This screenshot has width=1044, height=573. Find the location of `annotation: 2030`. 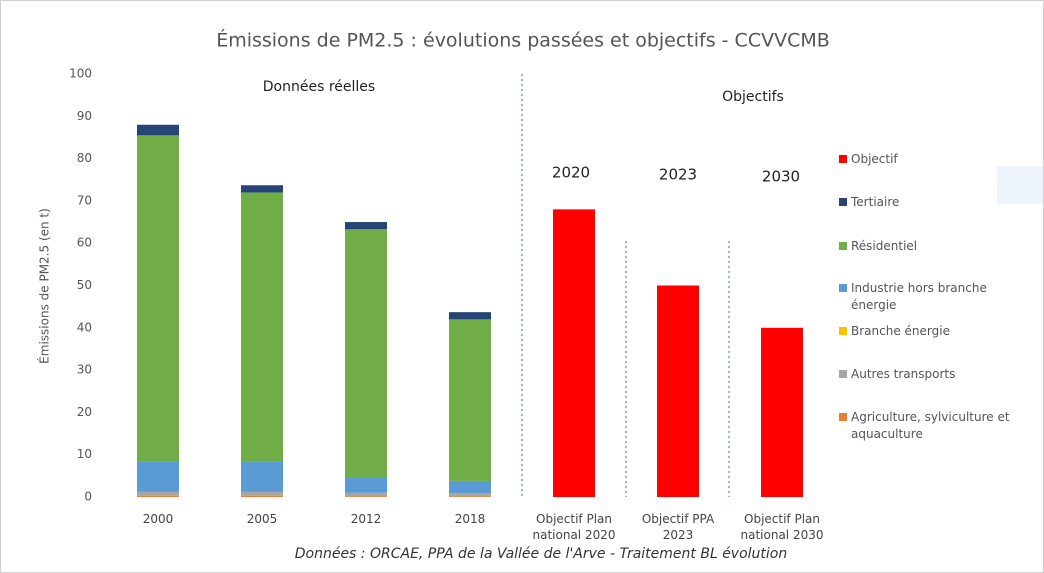

annotation: 2030 is located at coordinates (781, 177).